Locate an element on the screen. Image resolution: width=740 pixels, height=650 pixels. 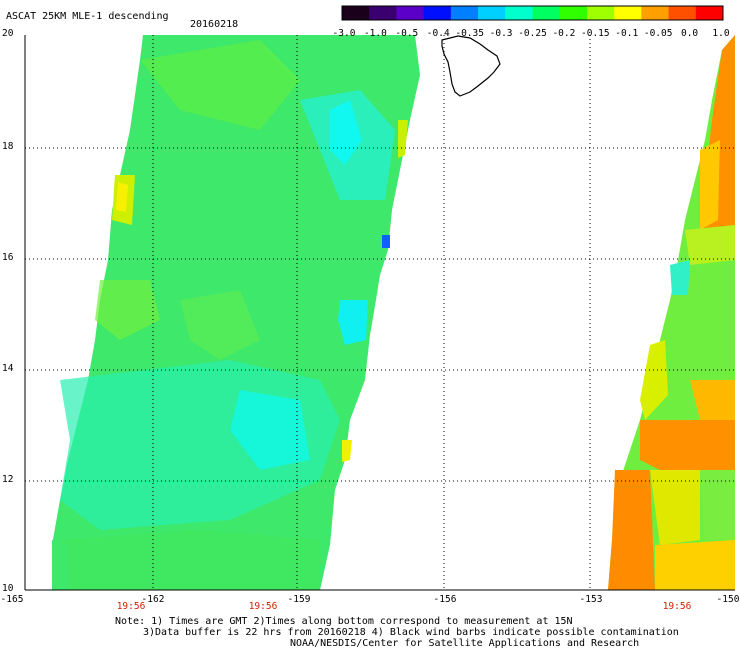
colorbar-label: -1.0 is located at coordinates (375, 33).